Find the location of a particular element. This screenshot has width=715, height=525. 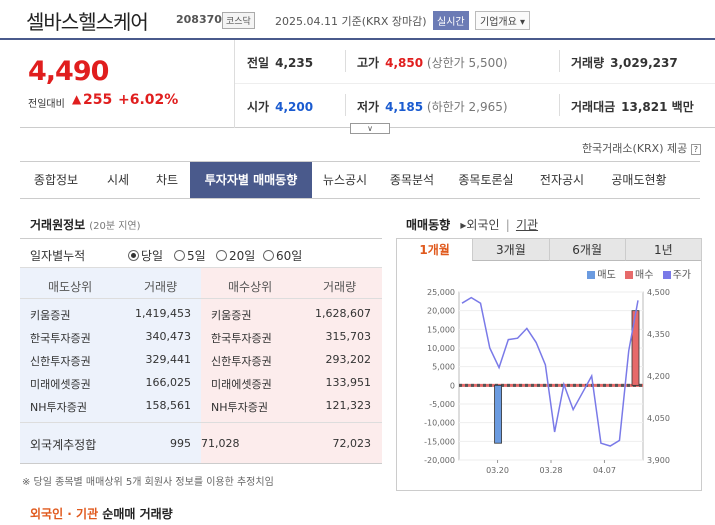

sell-broker-name: 한국투자증권 is located at coordinates (60, 338).